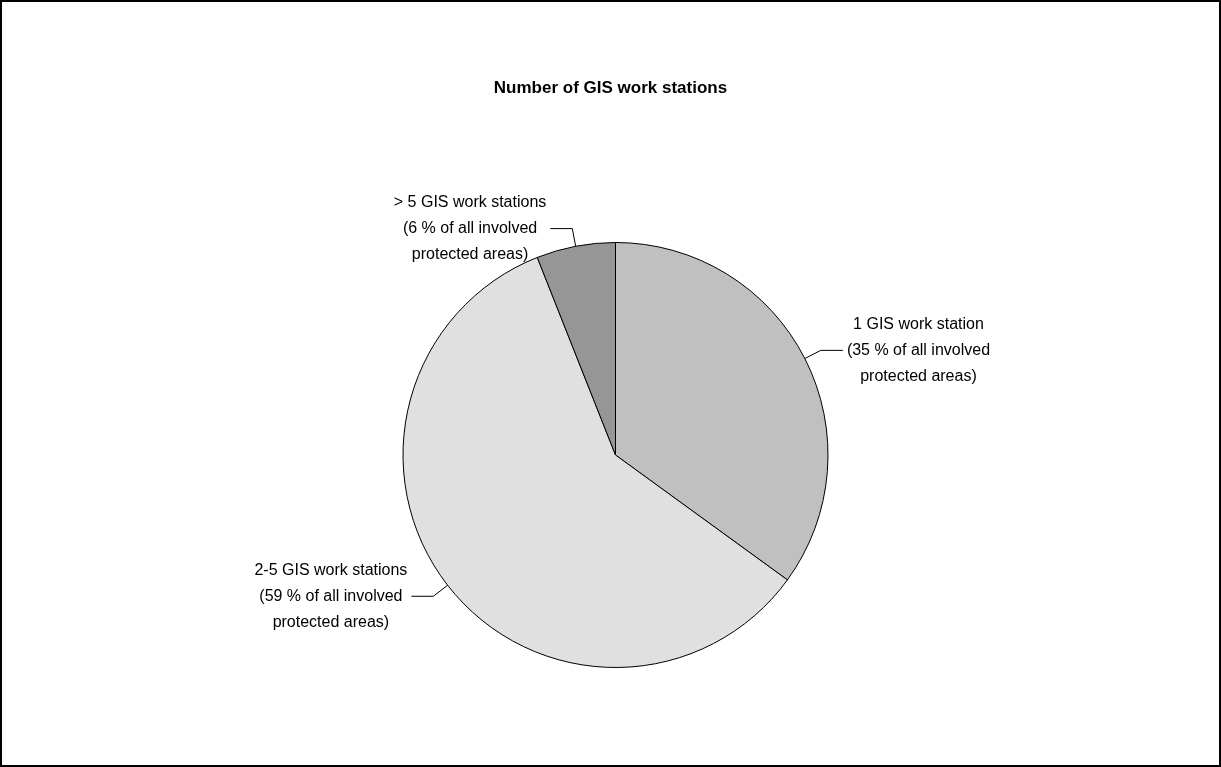  What do you see at coordinates (610, 87) in the screenshot?
I see `chart-title: Number of GIS work stations` at bounding box center [610, 87].